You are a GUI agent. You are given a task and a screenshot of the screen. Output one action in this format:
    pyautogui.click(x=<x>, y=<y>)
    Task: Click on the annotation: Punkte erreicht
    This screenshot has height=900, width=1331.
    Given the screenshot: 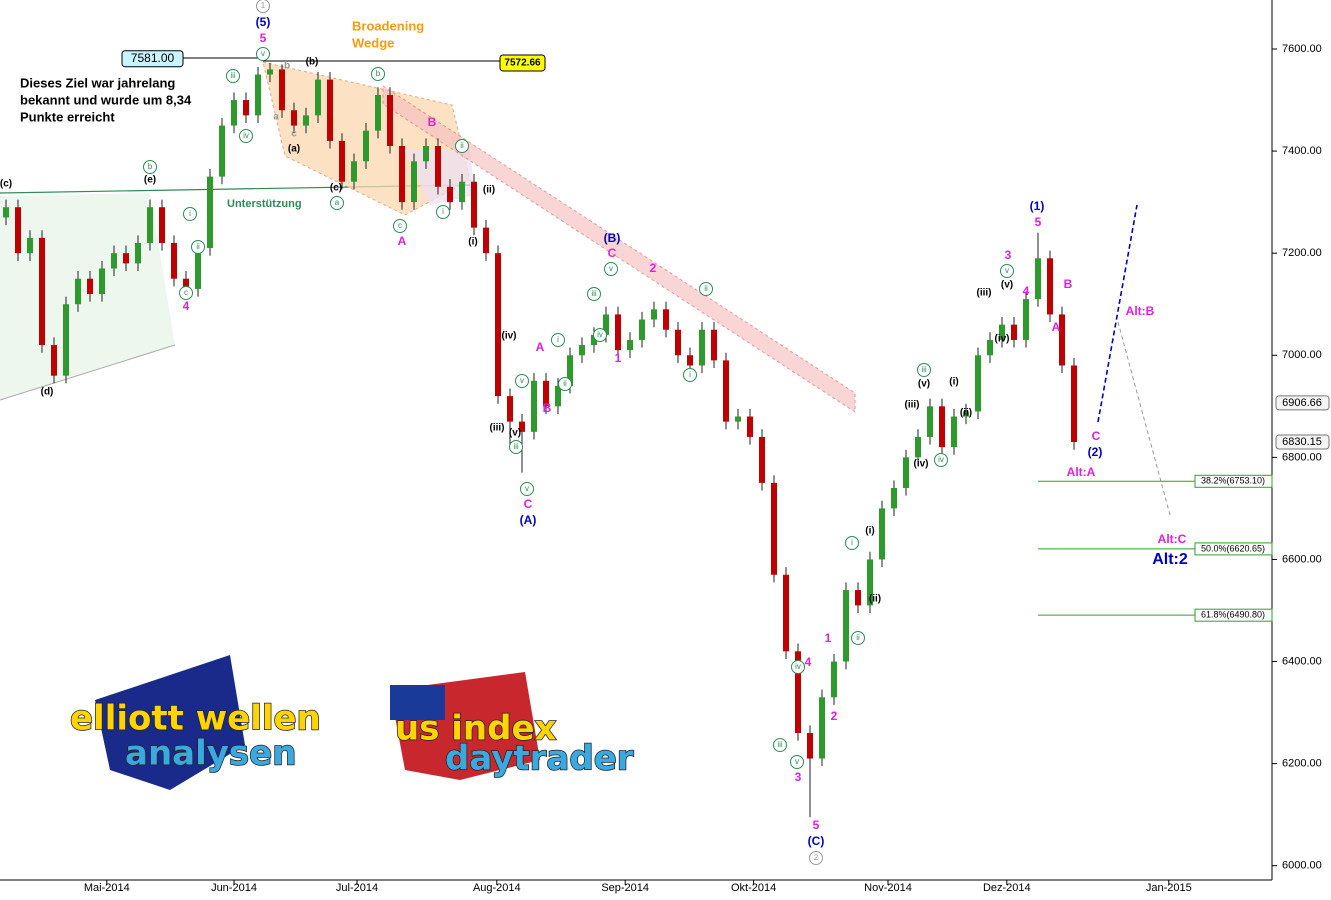 What is the action you would take?
    pyautogui.click(x=67, y=116)
    